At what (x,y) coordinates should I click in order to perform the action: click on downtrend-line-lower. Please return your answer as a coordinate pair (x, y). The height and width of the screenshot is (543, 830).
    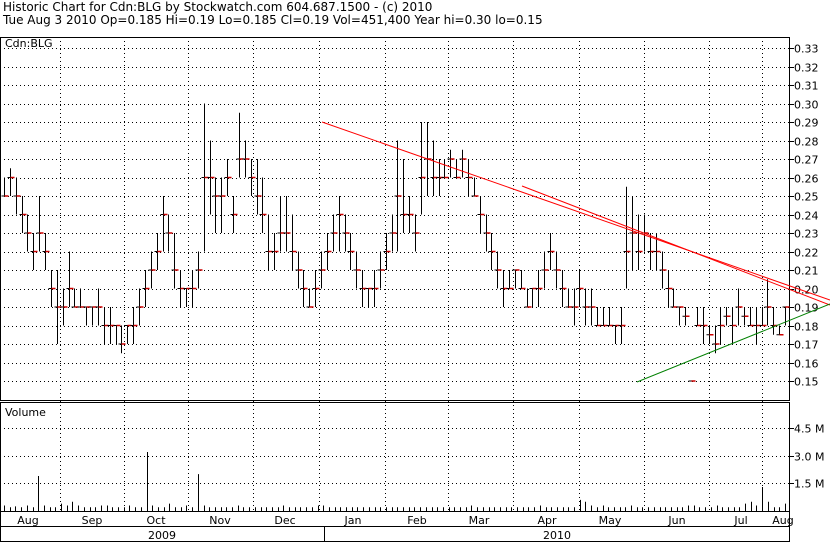
    Looking at the image, I should click on (675, 245).